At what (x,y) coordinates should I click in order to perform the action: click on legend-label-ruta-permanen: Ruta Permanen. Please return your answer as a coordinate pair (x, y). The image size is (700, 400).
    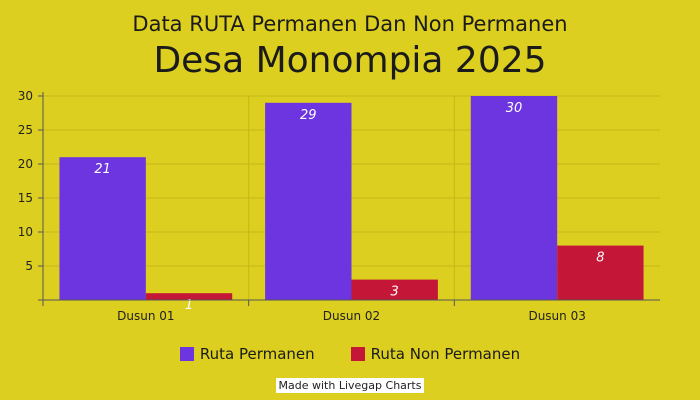
    Looking at the image, I should click on (257, 354).